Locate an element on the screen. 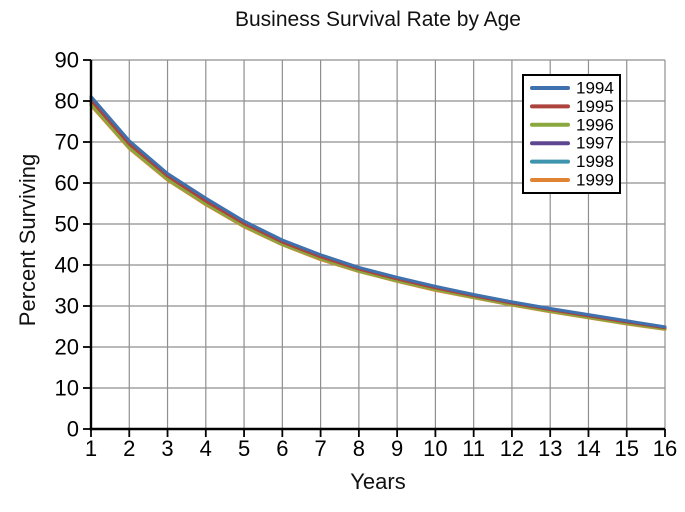 Image resolution: width=685 pixels, height=512 pixels. legend-label-1998: 1998 is located at coordinates (595, 161).